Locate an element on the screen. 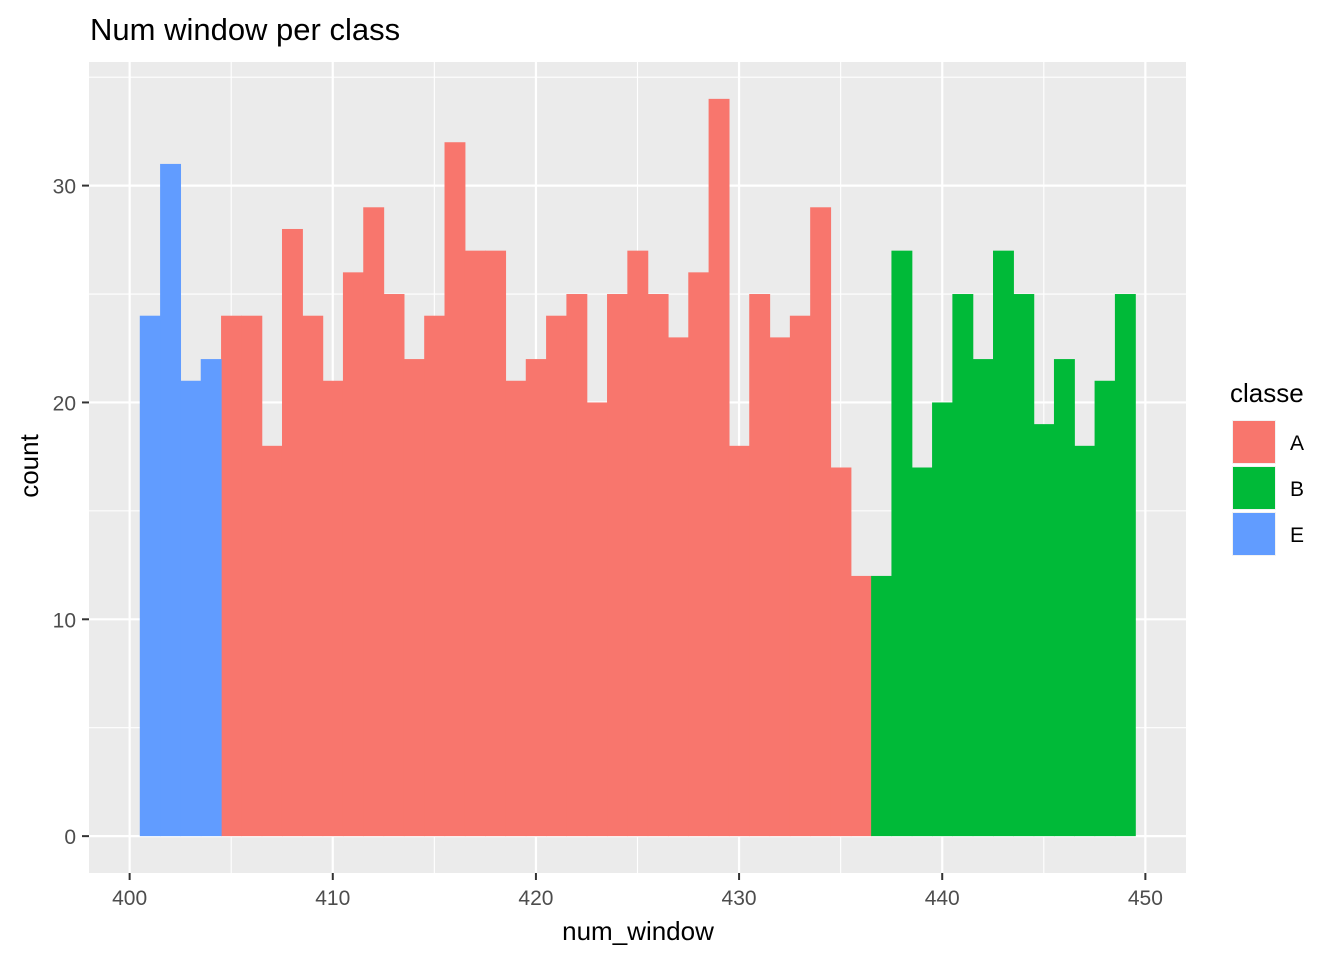 The width and height of the screenshot is (1344, 965). legend-label-E: E is located at coordinates (1297, 535).